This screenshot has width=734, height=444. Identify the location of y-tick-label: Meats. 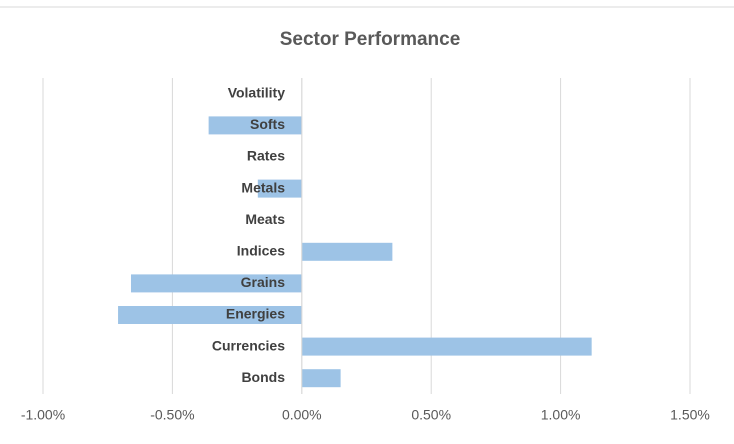
(265, 219).